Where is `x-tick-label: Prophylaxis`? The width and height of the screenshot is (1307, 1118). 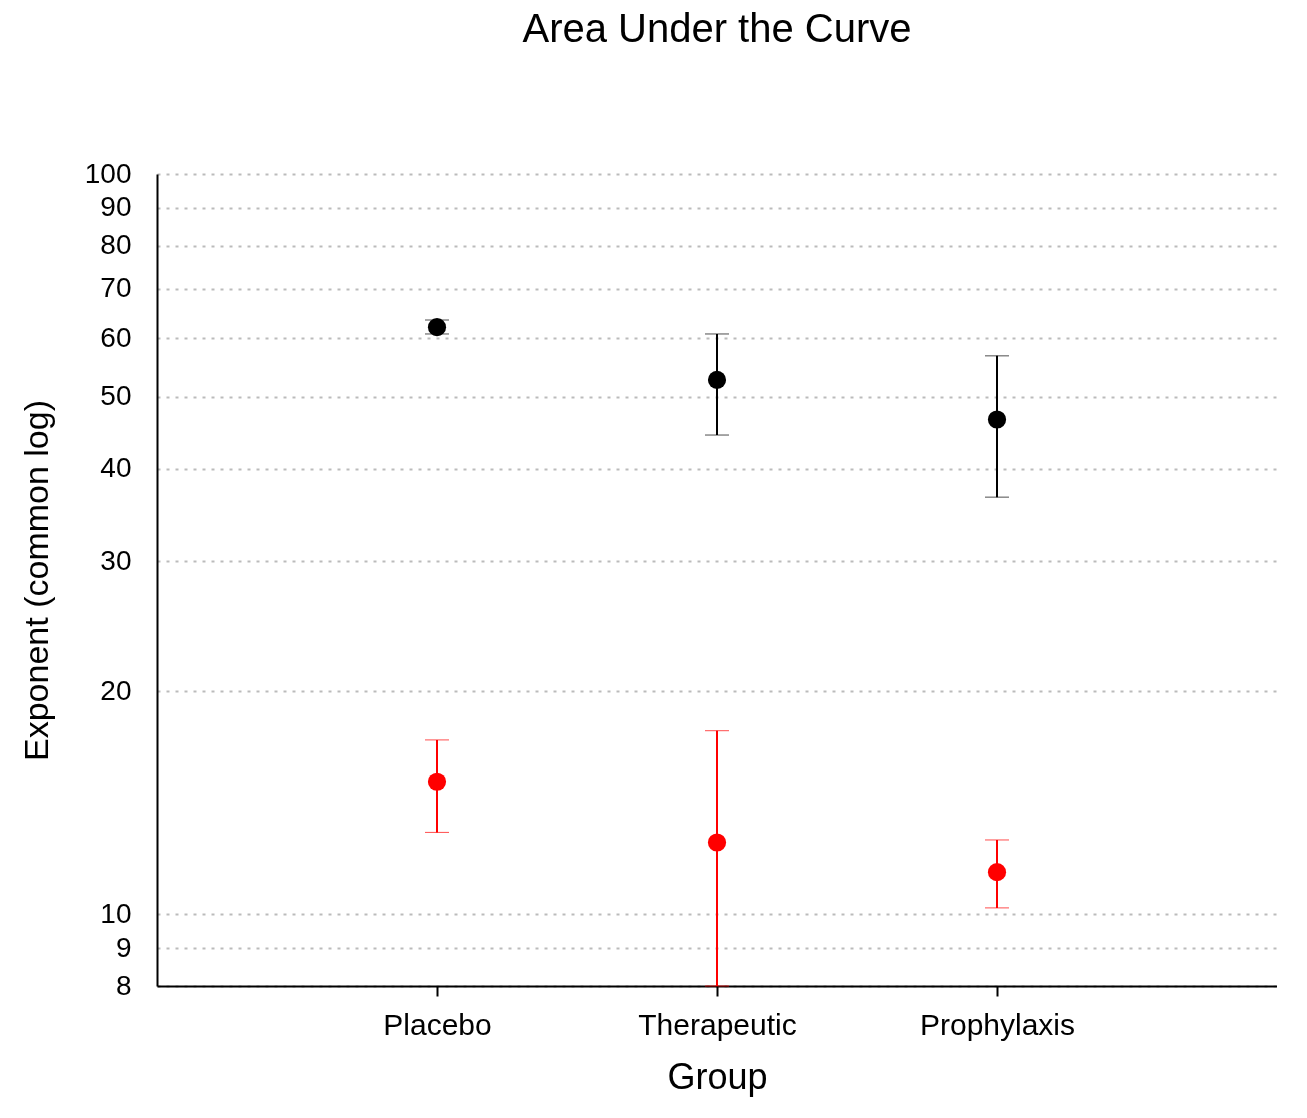 x-tick-label: Prophylaxis is located at coordinates (997, 1024).